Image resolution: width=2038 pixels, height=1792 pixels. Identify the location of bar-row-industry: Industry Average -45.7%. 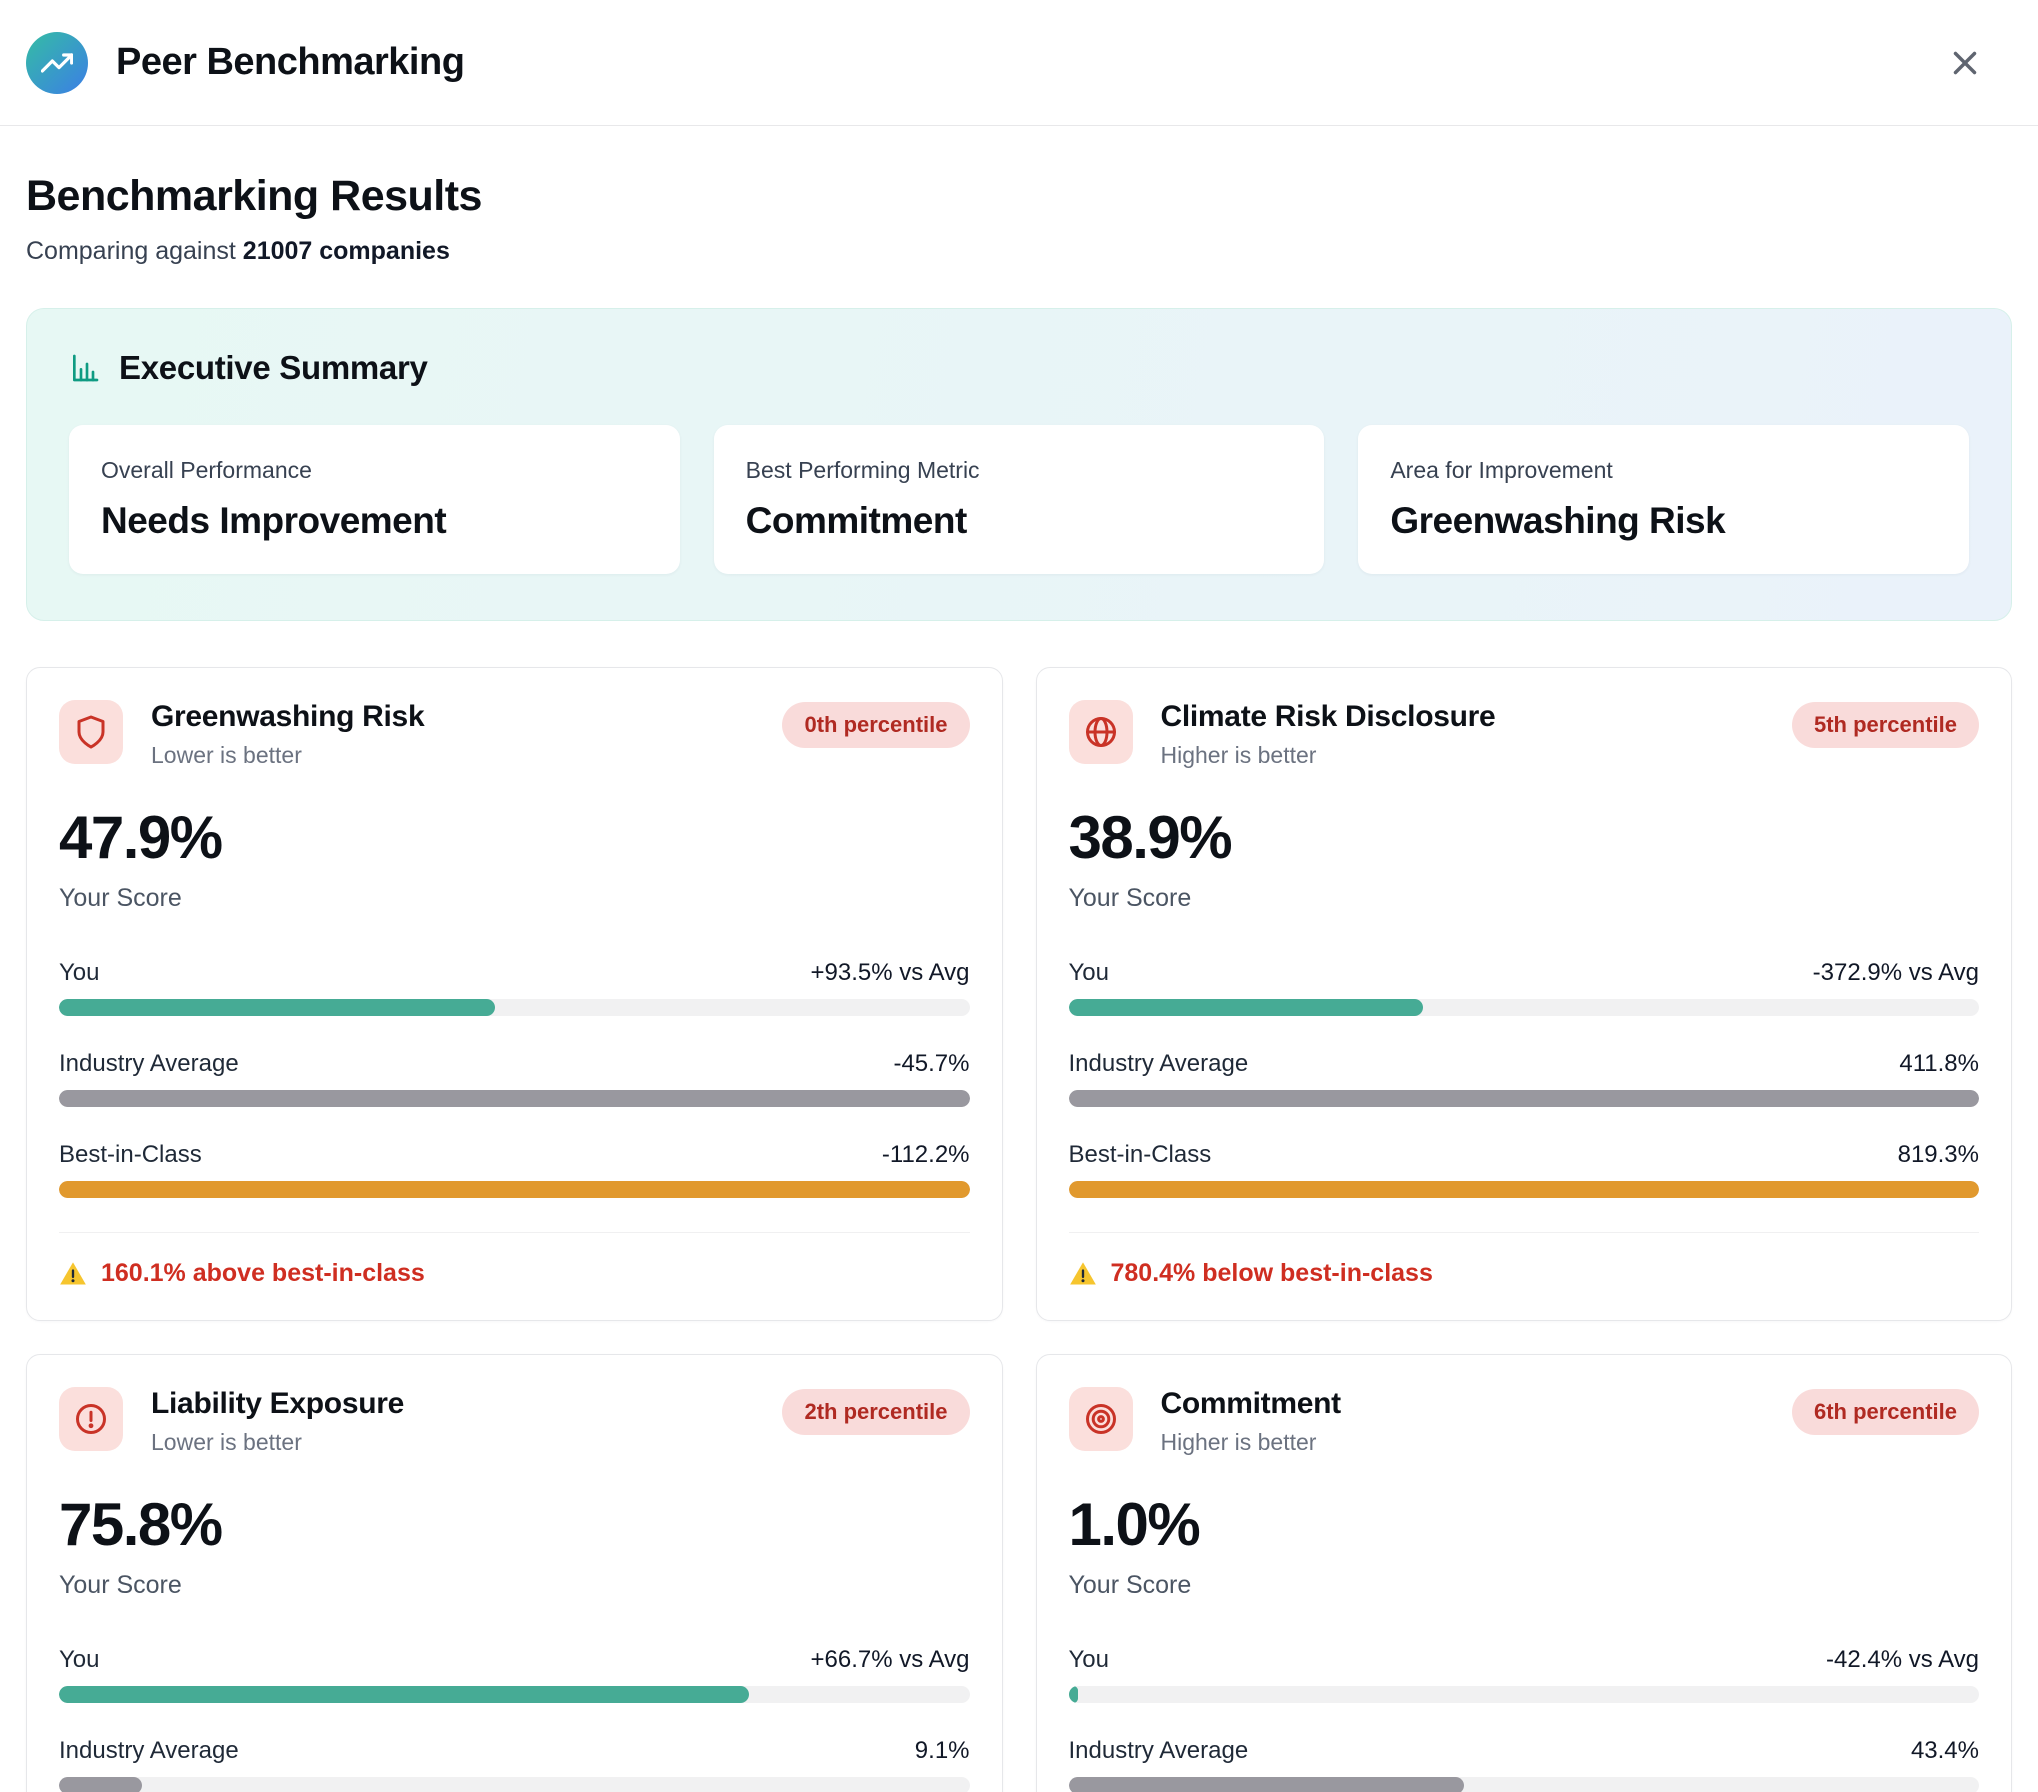
(514, 1078).